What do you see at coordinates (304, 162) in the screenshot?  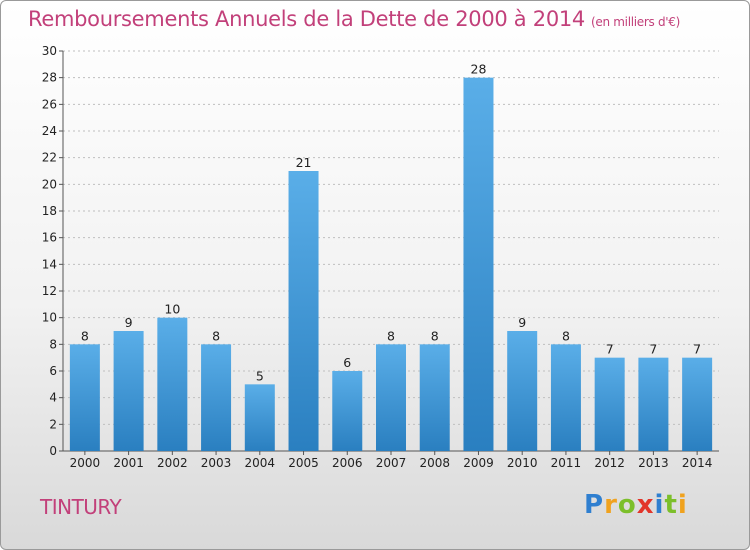 I see `data-label: 21` at bounding box center [304, 162].